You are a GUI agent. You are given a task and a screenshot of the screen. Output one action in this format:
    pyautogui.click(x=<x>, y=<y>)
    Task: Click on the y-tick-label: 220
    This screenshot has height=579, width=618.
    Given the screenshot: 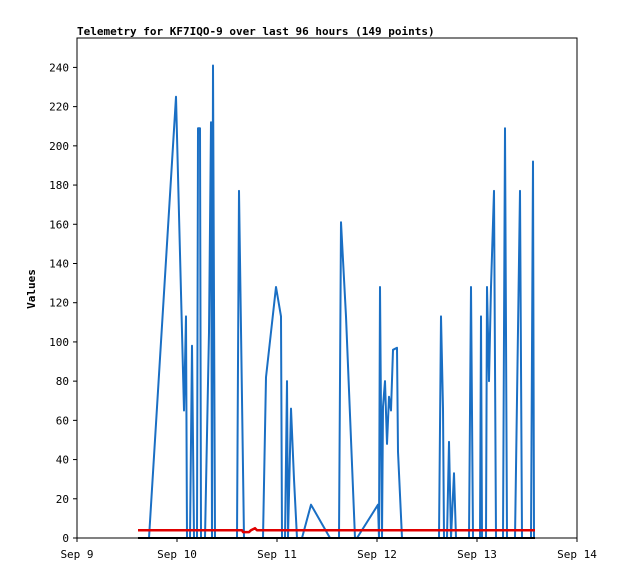 What is the action you would take?
    pyautogui.click(x=59, y=107)
    